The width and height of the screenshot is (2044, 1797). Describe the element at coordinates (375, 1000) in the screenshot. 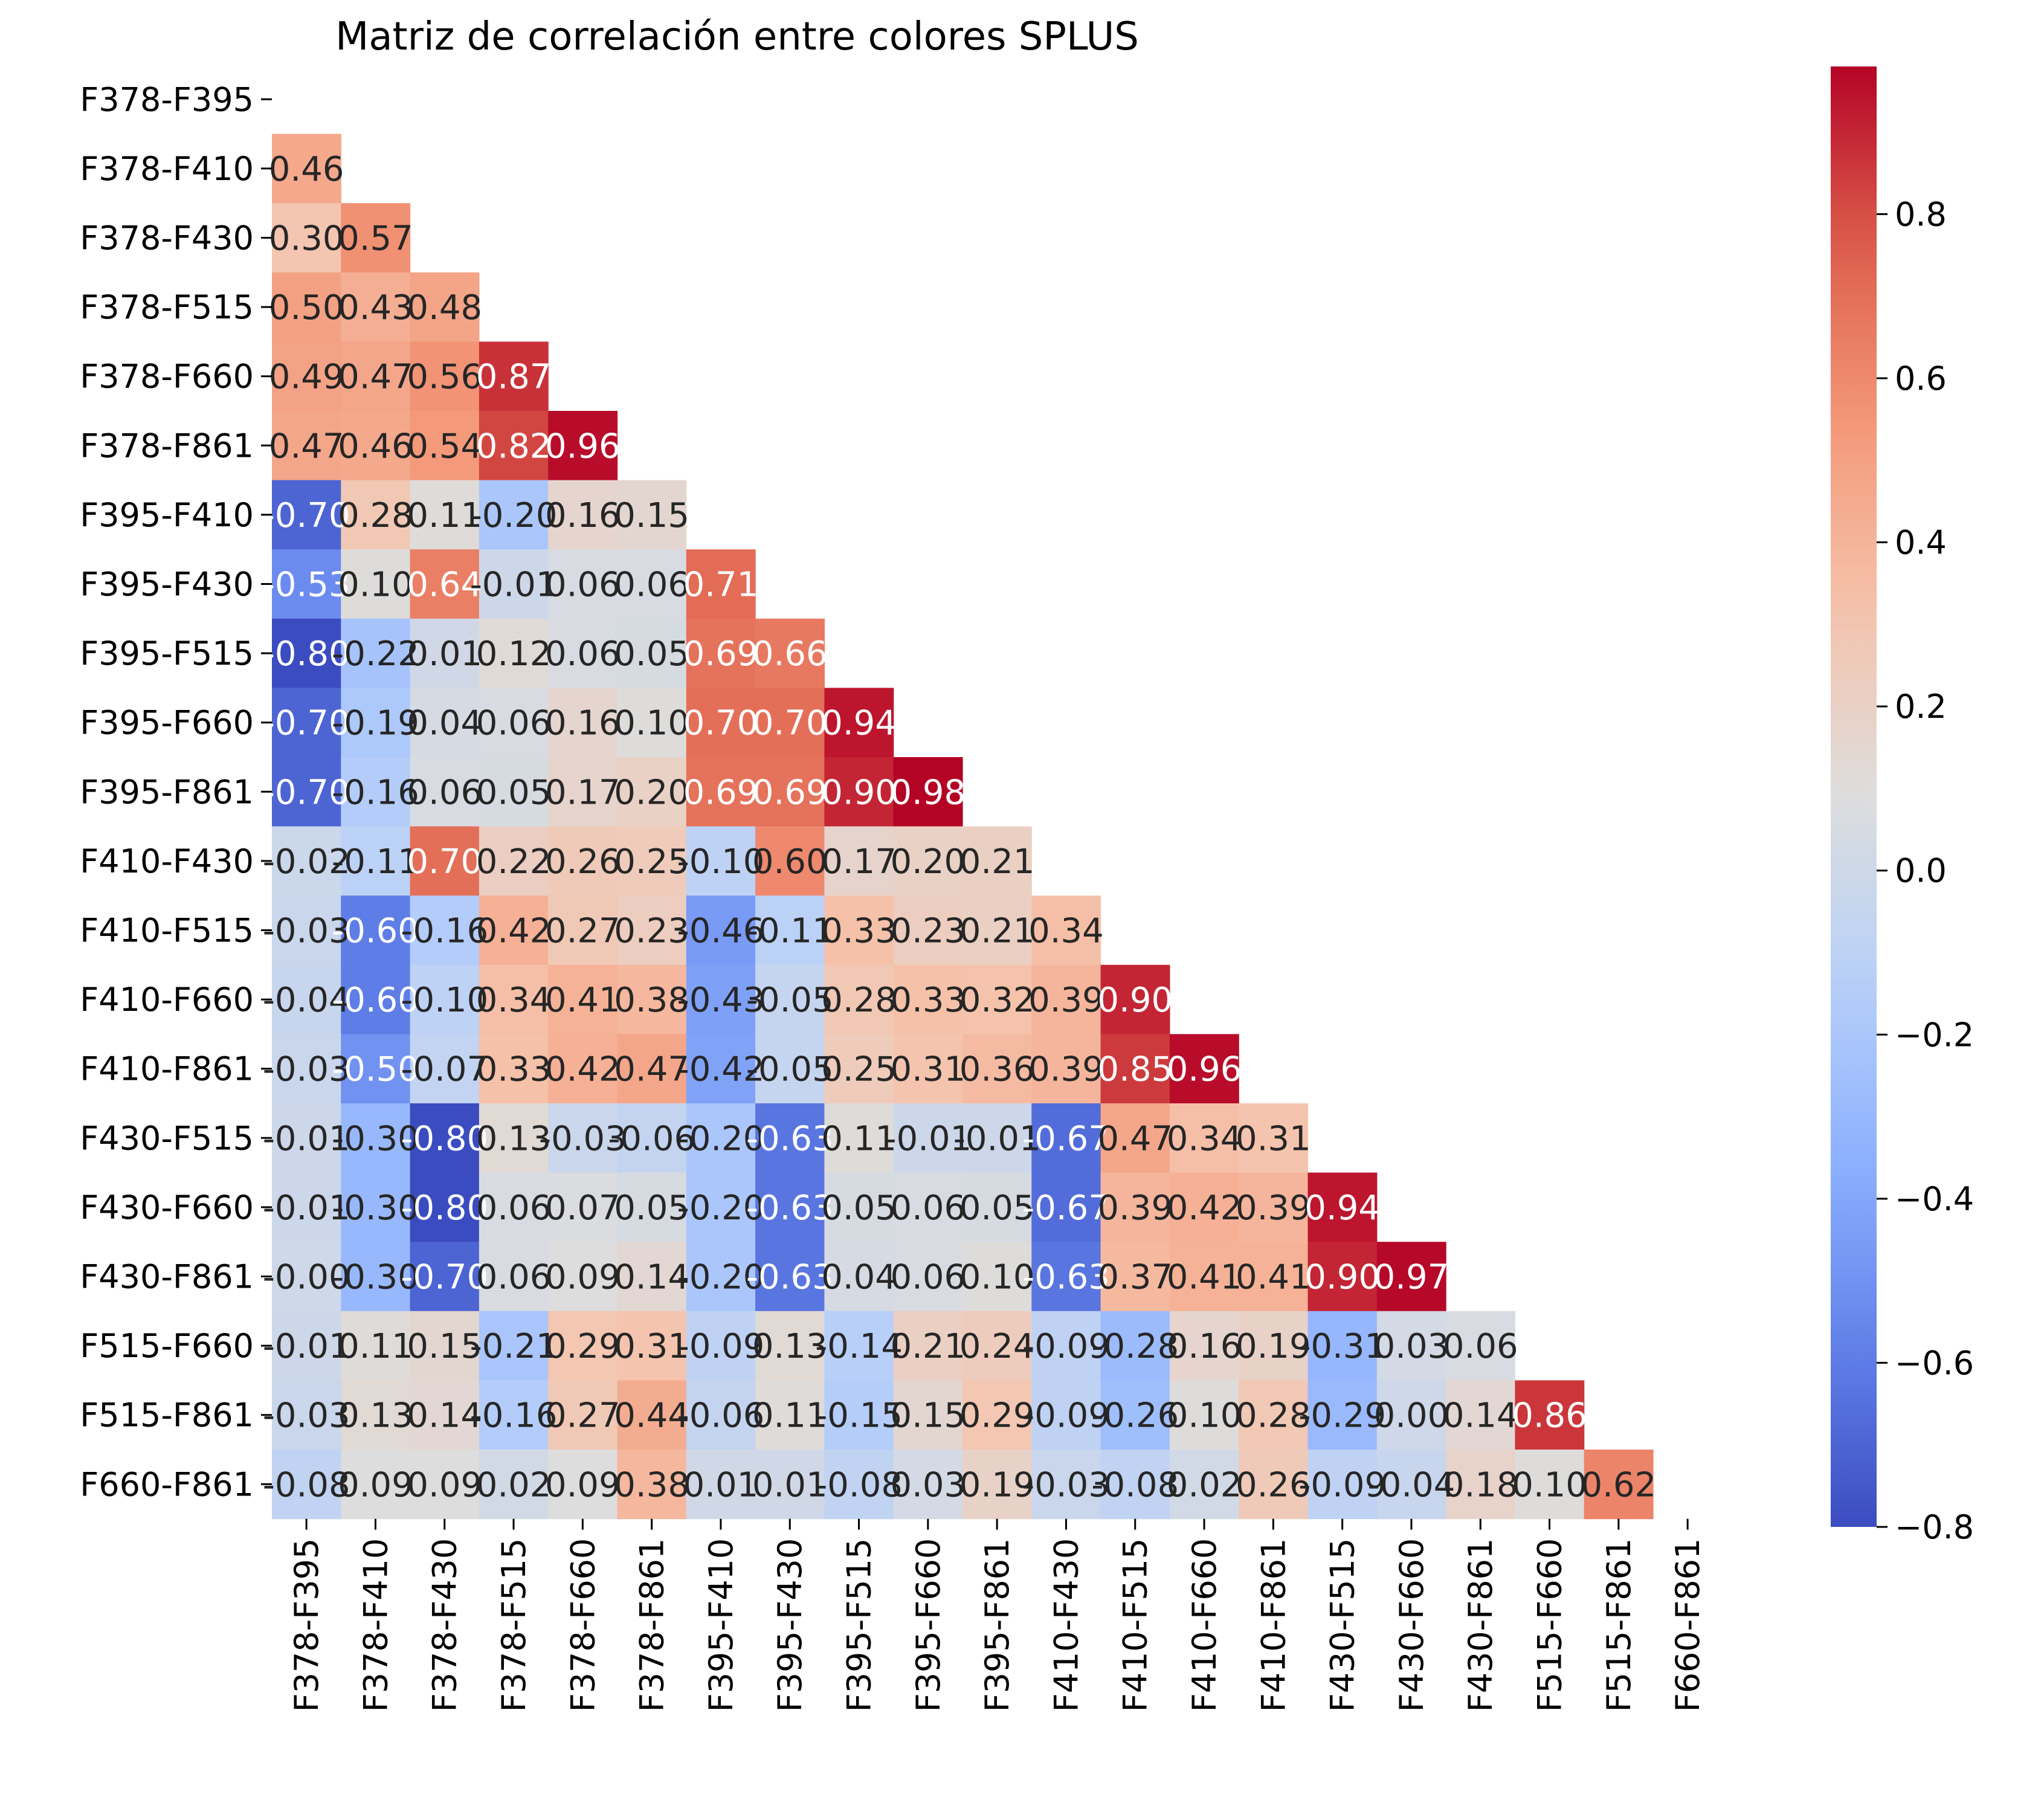

I see `cell-value-label: -0.60` at that location.